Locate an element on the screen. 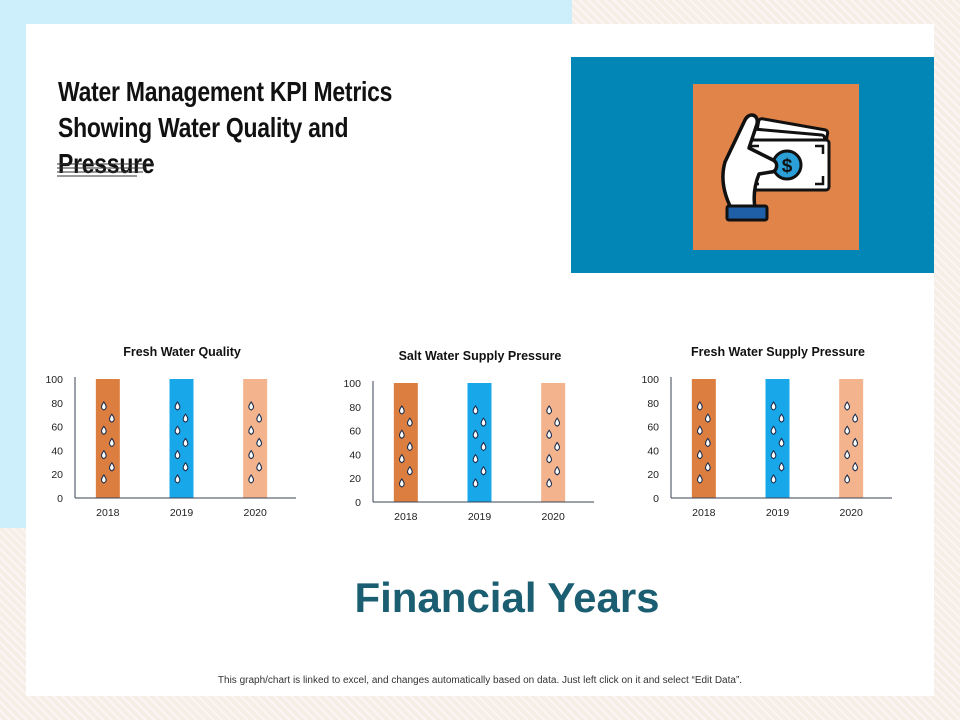 The image size is (960, 720). chart-title: Salt Water Supply Pressure is located at coordinates (480, 356).